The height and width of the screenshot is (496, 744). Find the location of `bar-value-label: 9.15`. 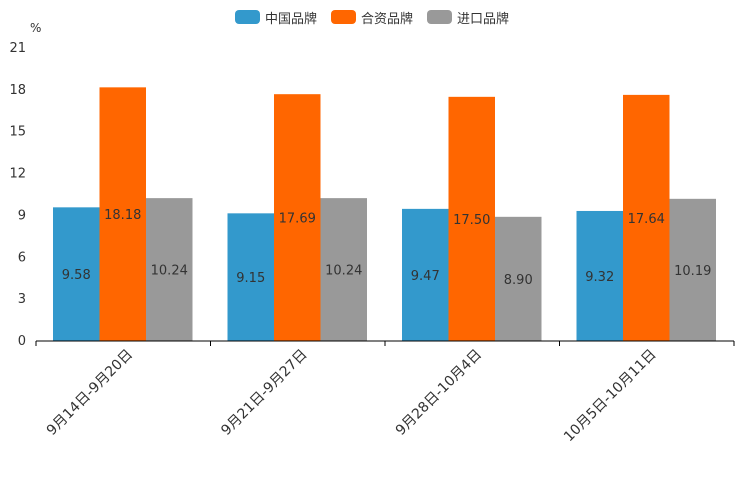

bar-value-label: 9.15 is located at coordinates (250, 278).